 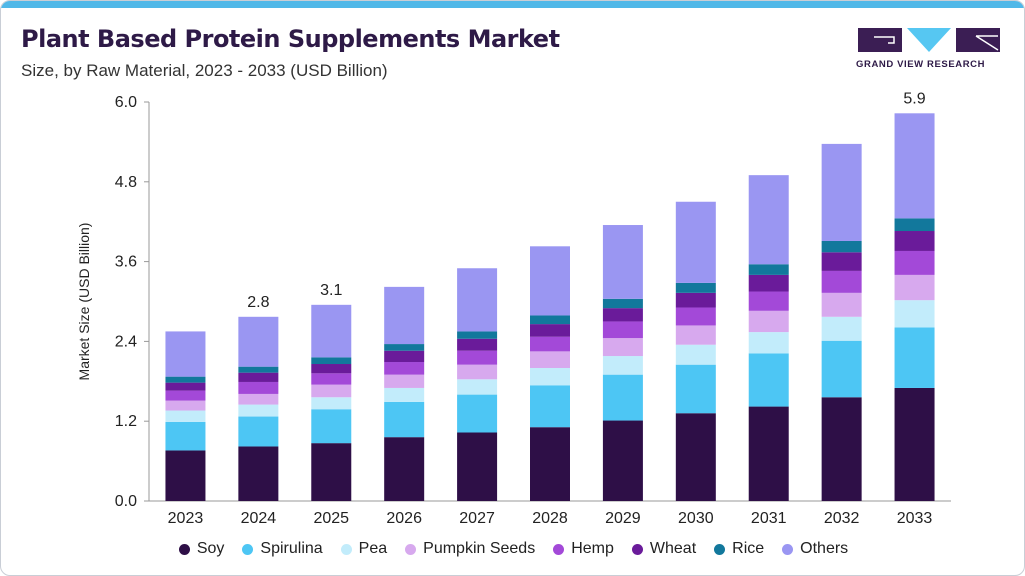 I want to click on legend-label: Soy, so click(x=210, y=548).